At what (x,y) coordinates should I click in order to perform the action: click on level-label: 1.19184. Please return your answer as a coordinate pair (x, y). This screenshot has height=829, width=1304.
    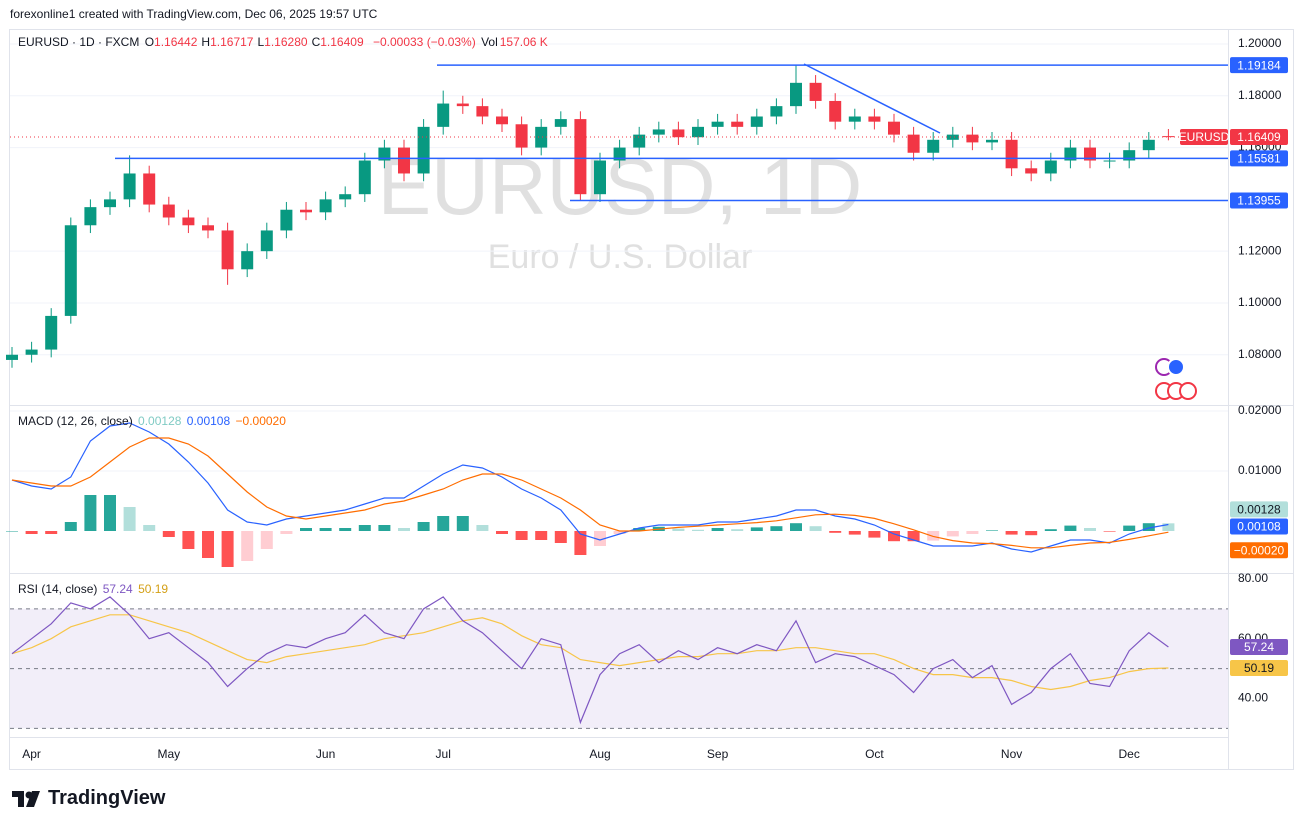
    Looking at the image, I should click on (1259, 65).